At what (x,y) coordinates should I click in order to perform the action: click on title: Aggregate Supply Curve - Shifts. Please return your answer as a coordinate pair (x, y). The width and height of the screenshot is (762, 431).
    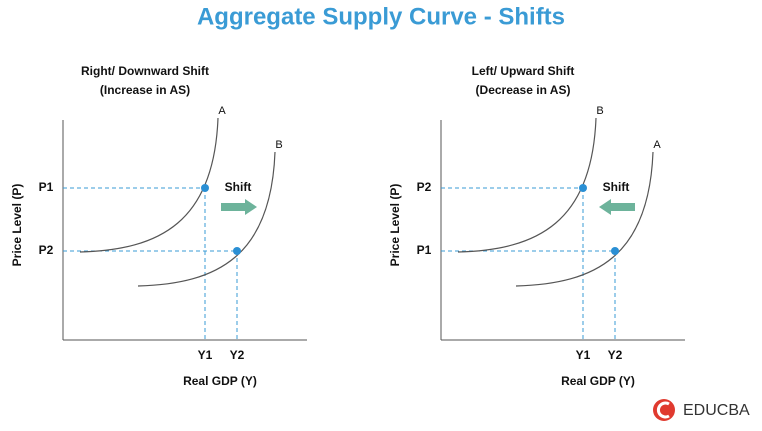
    Looking at the image, I should click on (381, 16).